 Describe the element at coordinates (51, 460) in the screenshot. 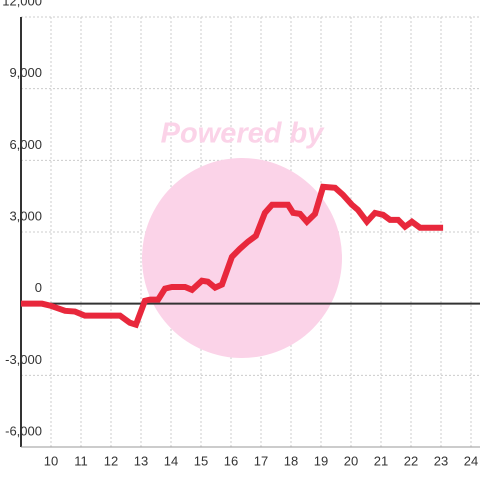

I see `x-tick-label: 10` at that location.